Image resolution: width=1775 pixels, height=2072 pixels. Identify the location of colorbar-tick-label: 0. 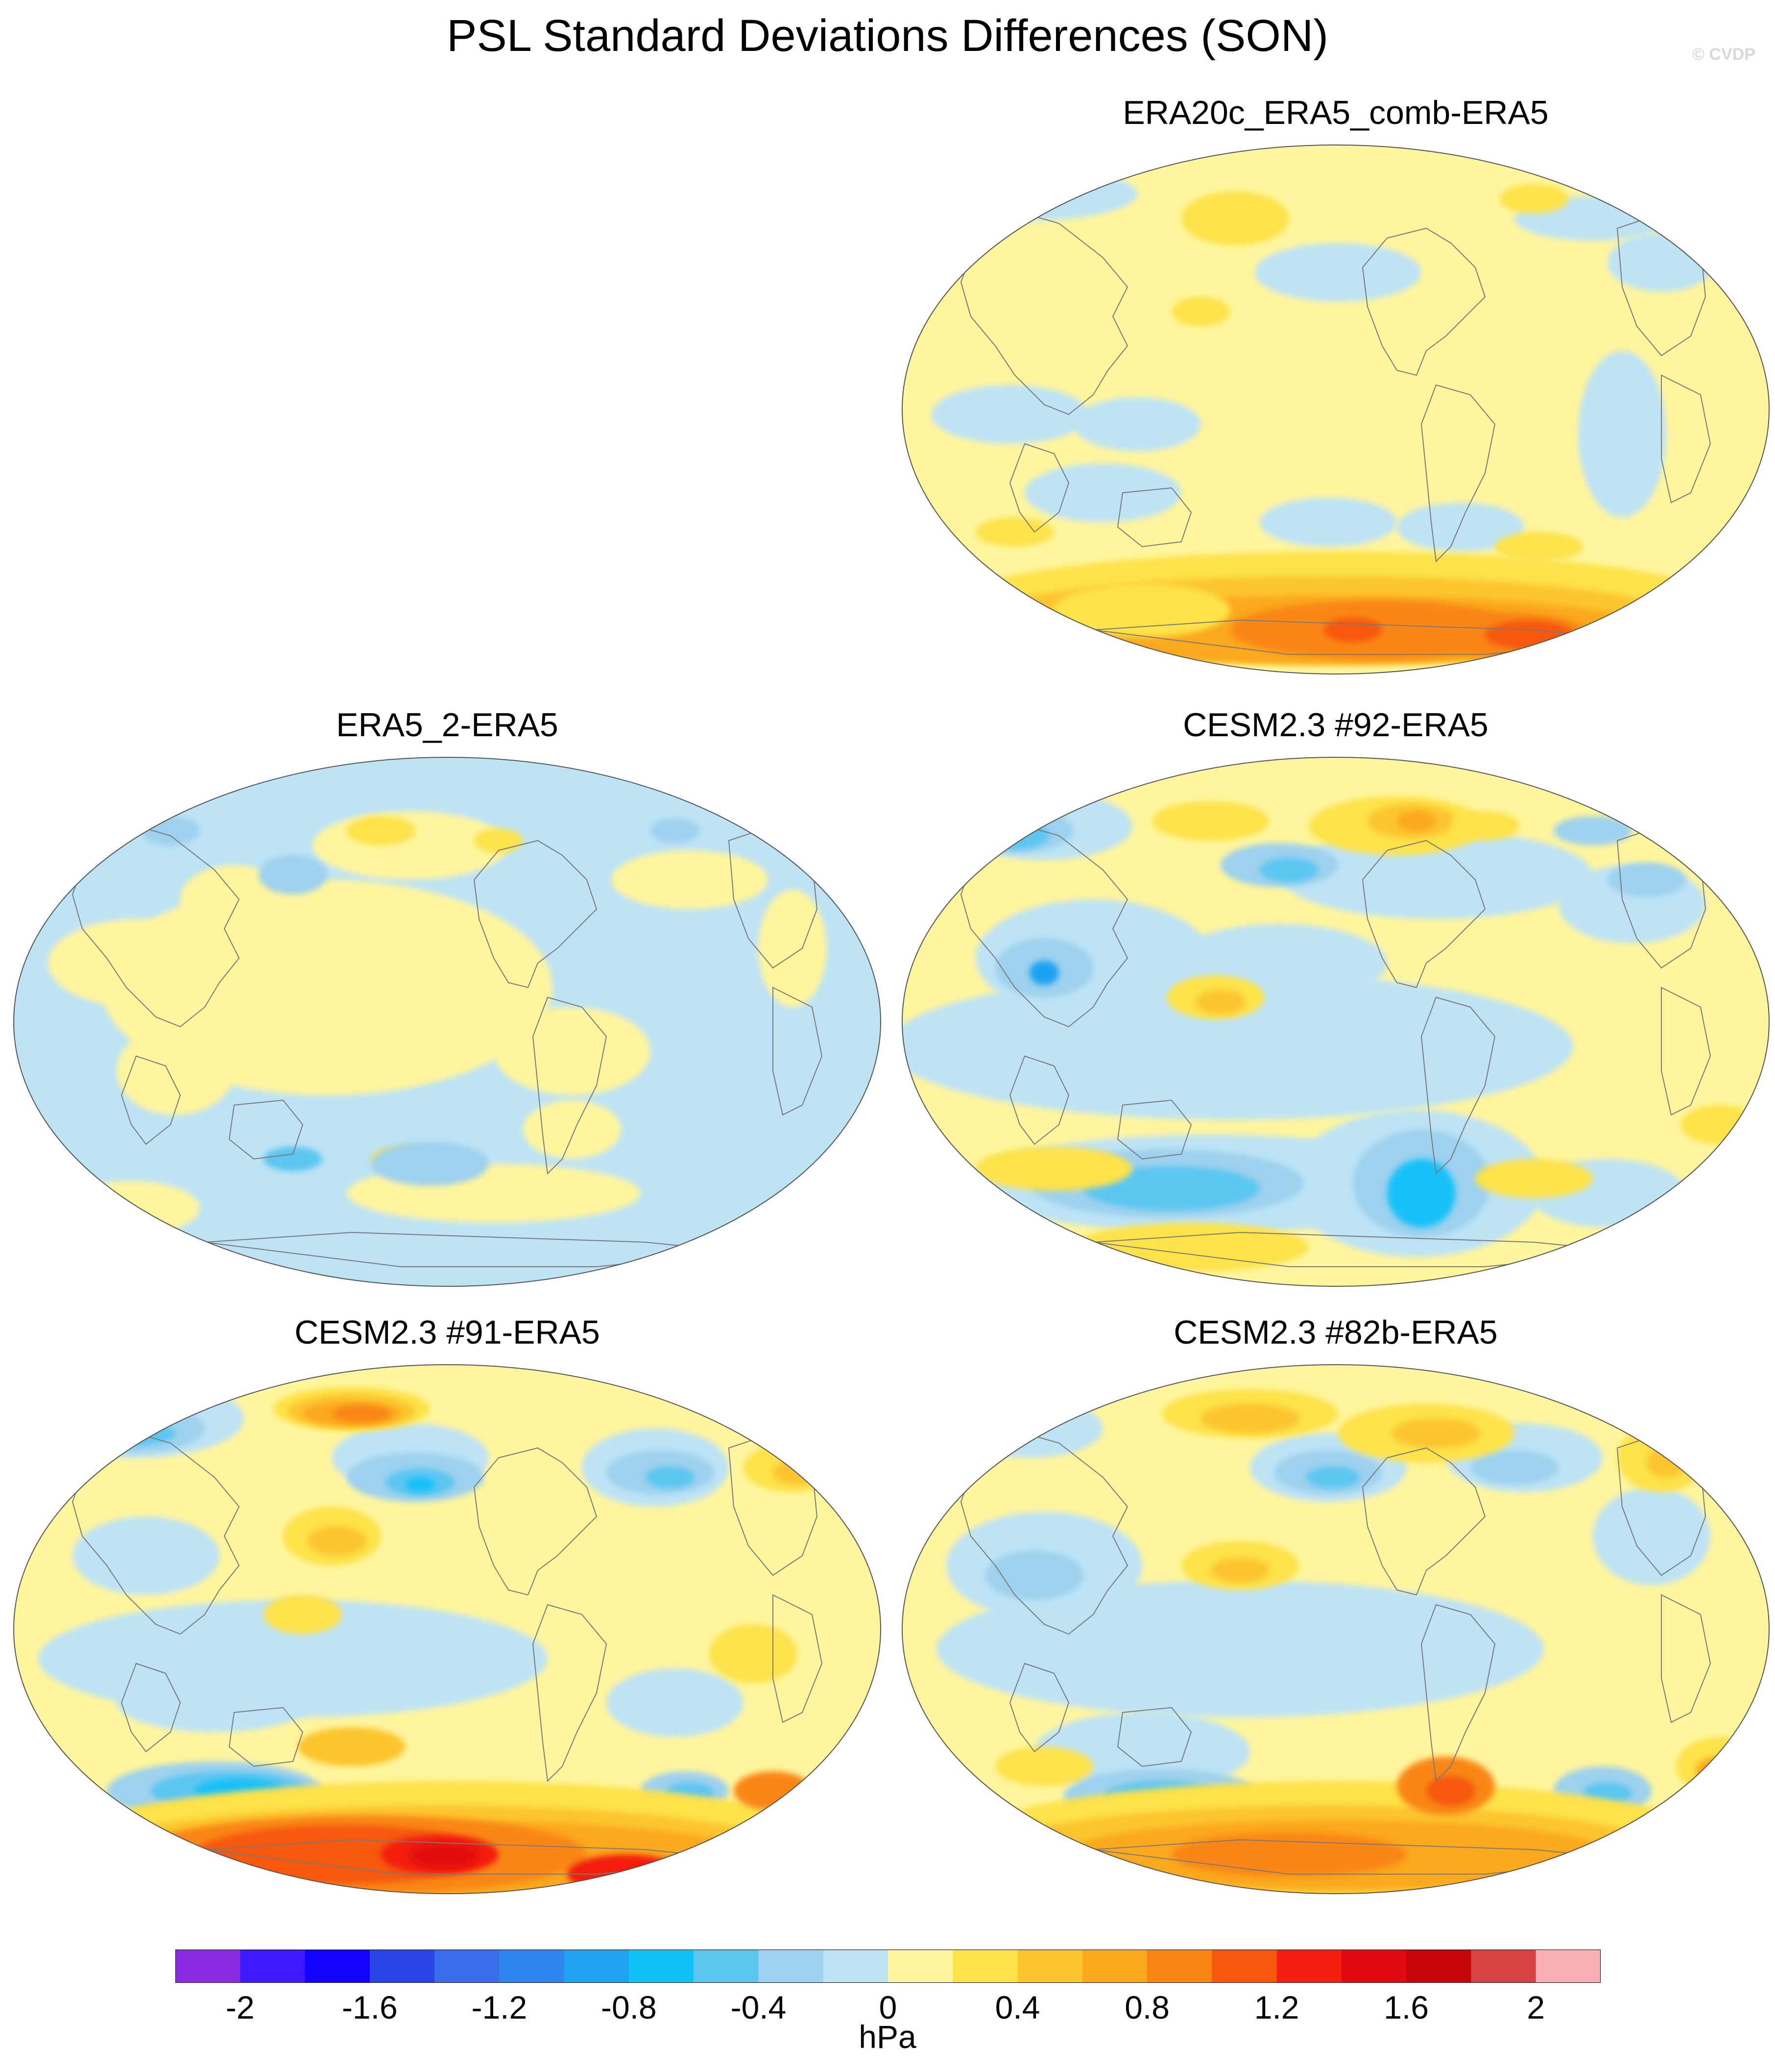
(888, 2007).